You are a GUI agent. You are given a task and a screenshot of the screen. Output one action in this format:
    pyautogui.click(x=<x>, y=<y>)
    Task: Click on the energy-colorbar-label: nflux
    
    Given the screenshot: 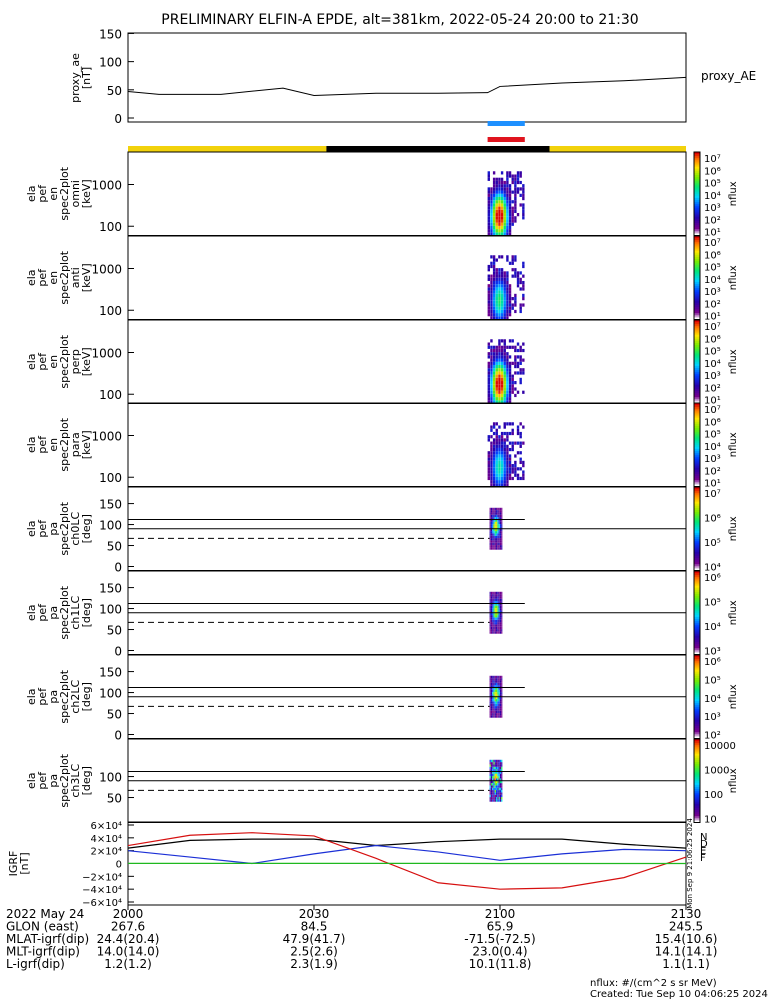 What is the action you would take?
    pyautogui.click(x=733, y=277)
    